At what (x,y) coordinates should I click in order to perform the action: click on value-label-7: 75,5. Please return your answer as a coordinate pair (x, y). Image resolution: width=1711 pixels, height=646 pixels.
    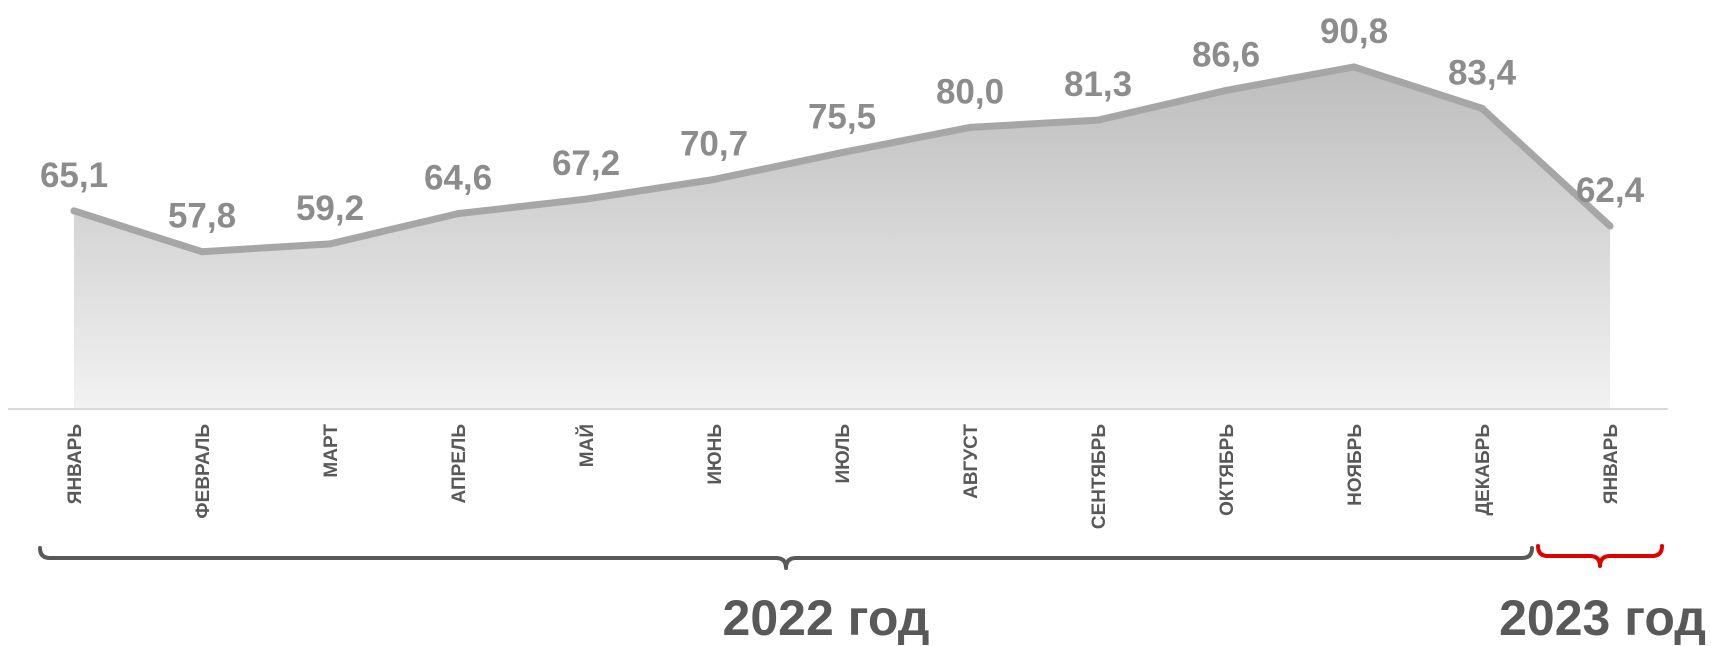
    Looking at the image, I should click on (842, 117).